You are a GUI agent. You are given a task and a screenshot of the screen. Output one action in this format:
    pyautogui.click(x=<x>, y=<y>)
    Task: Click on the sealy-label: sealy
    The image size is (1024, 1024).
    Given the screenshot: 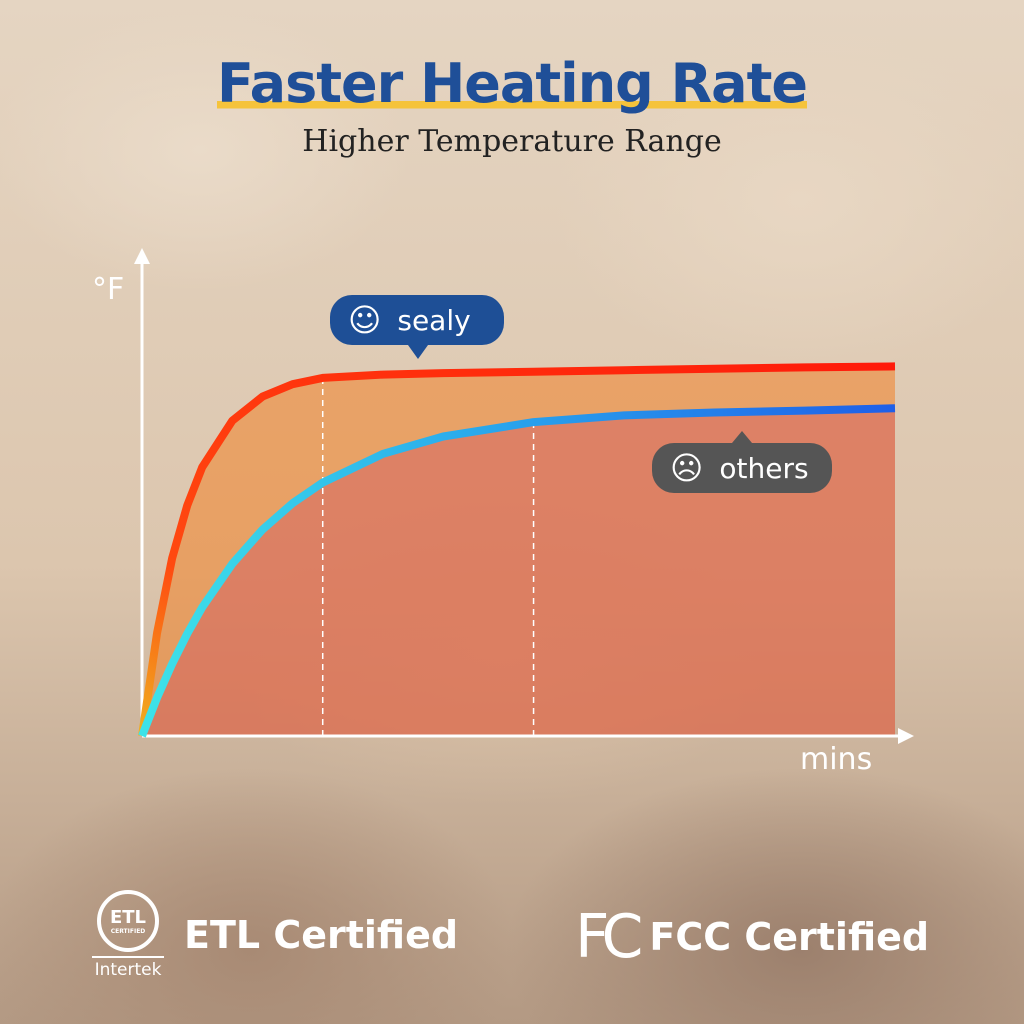 What is the action you would take?
    pyautogui.click(x=434, y=320)
    